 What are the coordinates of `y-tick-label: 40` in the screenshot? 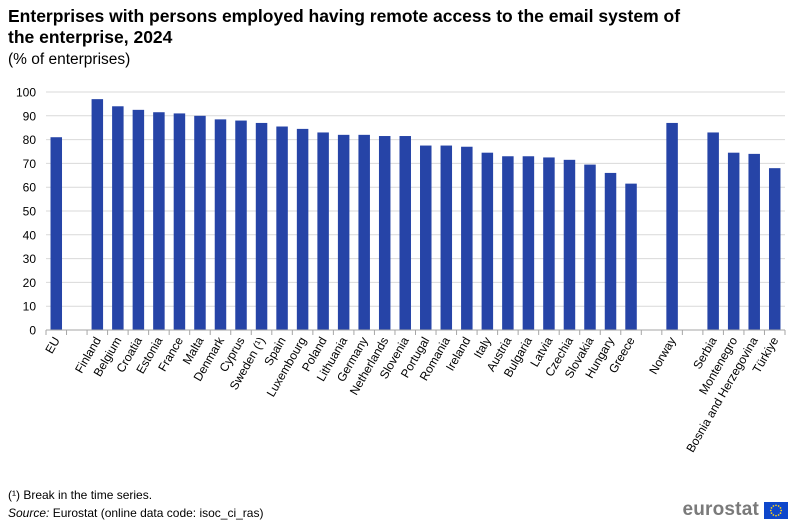 It's located at (30, 235).